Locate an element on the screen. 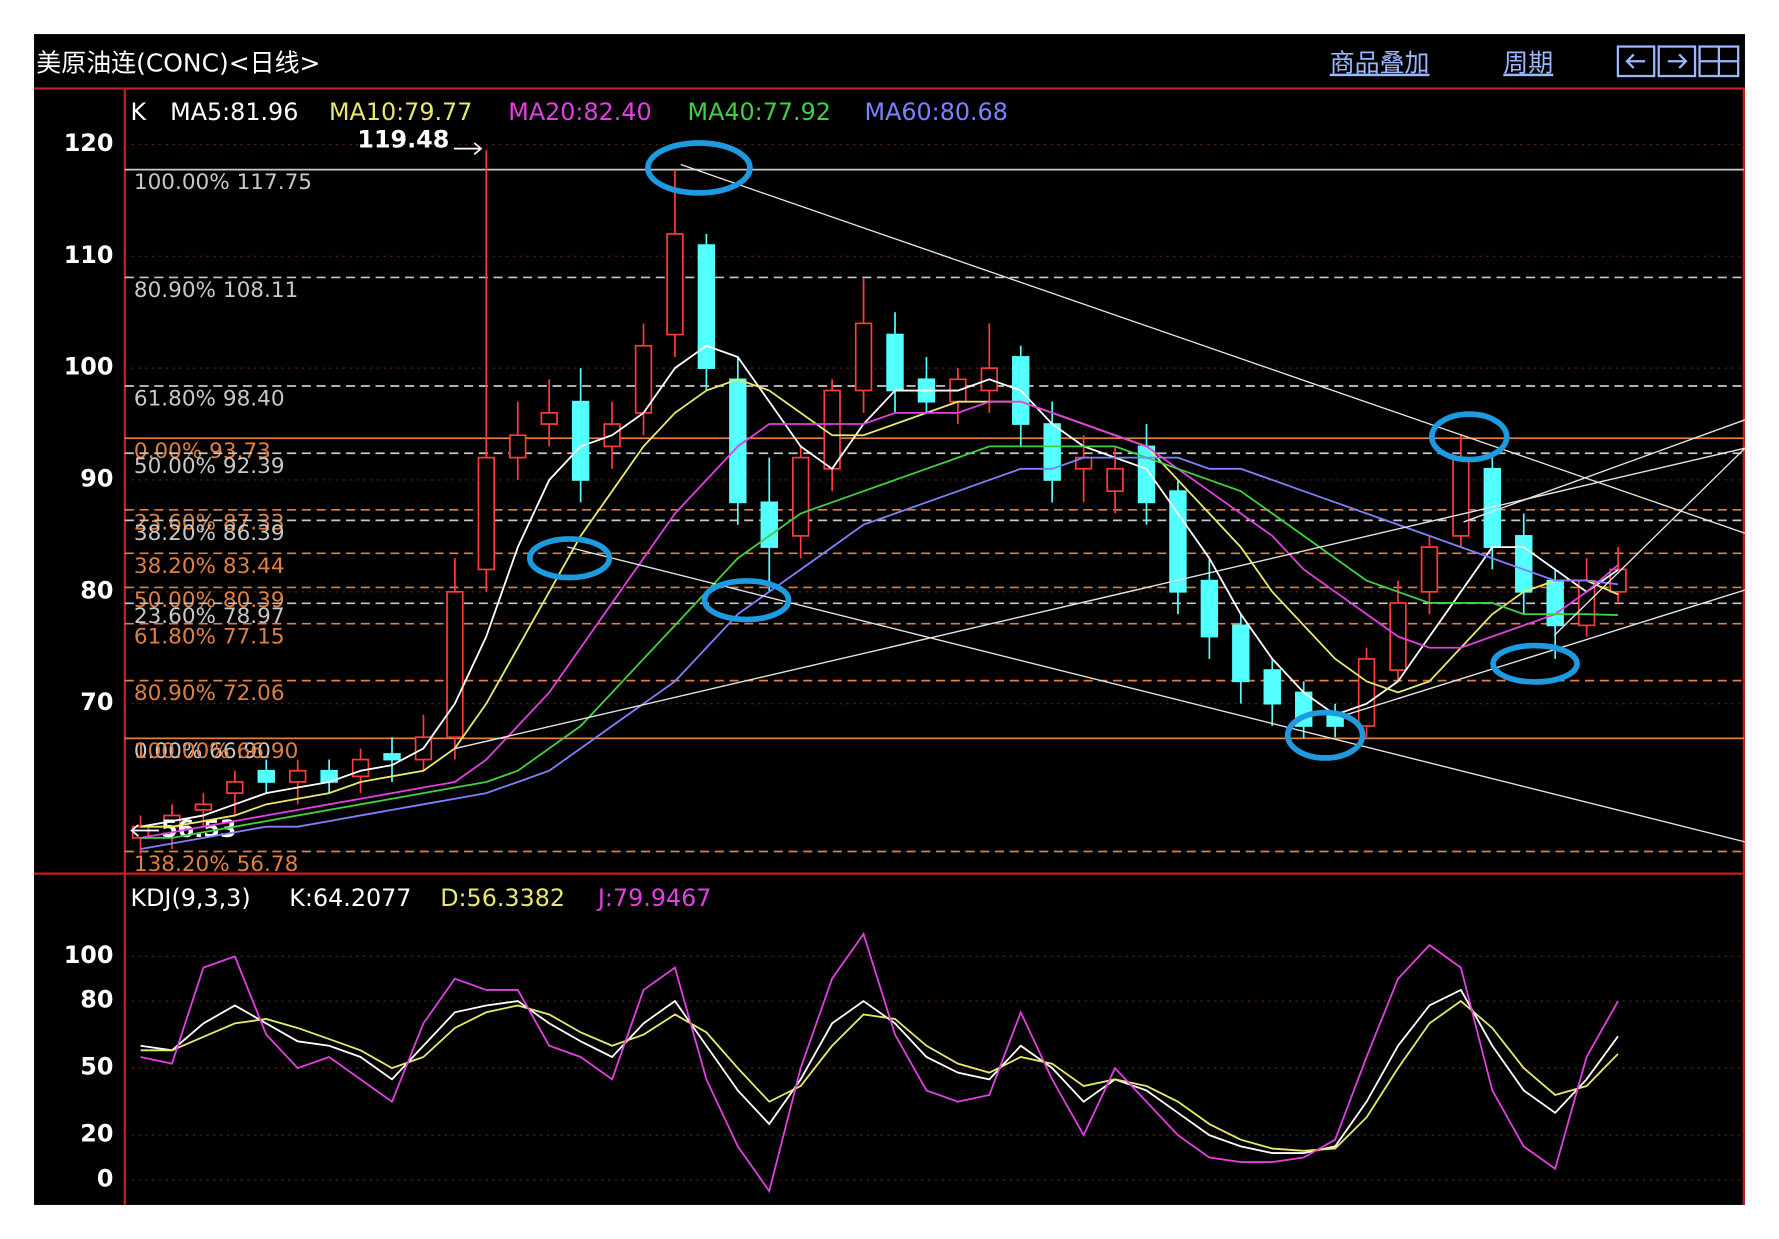 The height and width of the screenshot is (1239, 1779). y-tick-label: 90 is located at coordinates (96, 478).